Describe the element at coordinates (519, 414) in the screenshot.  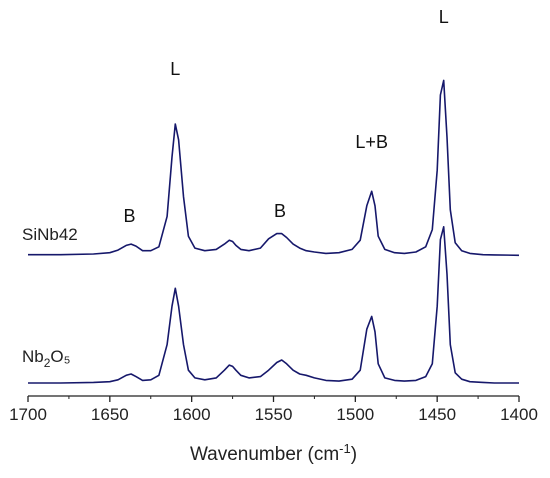
I see `x-tick-label-6: 1400` at that location.